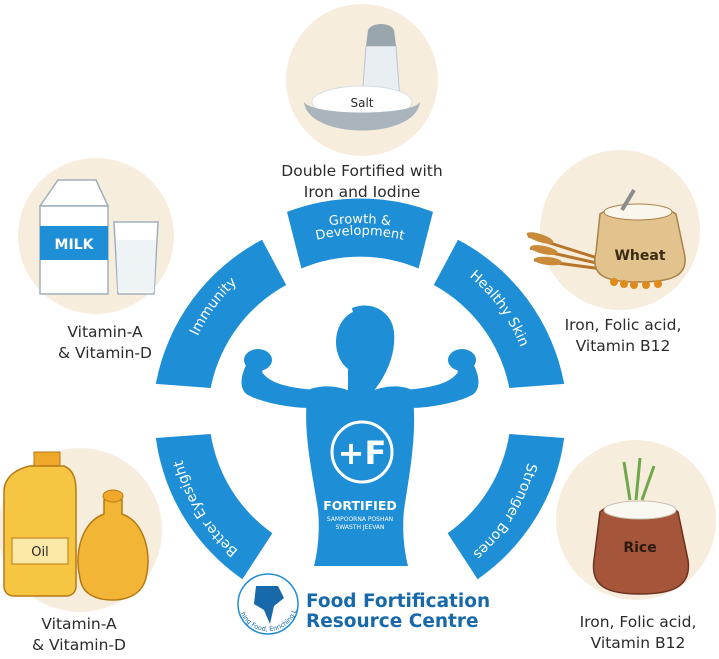 The image size is (719, 659). I want to click on salt-caption: Double Fortified with Iron and Iodine, so click(362, 182).